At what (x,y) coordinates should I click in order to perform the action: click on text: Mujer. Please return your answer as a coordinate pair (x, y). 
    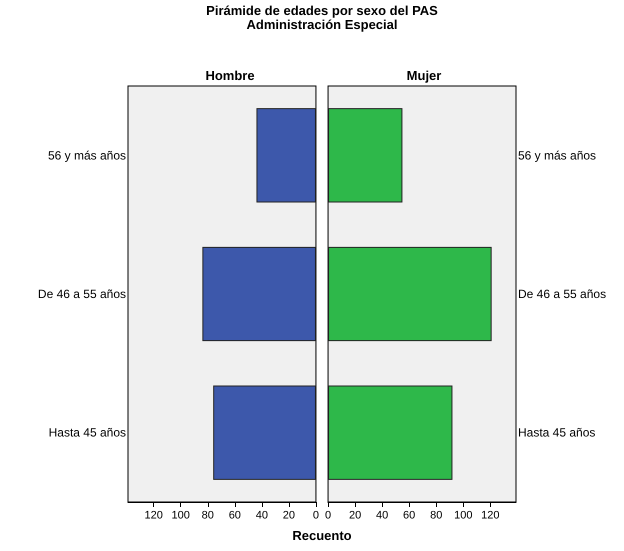
    Looking at the image, I should click on (424, 75).